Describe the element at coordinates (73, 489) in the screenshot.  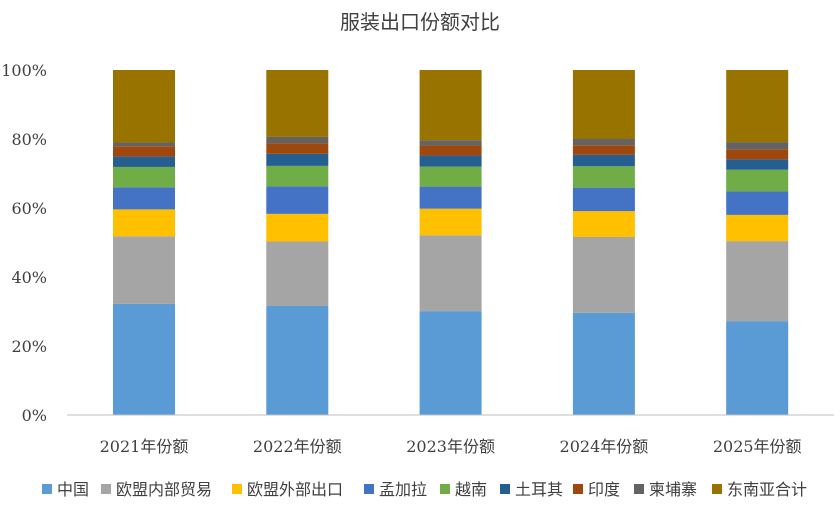
I see `legend-label: 中国` at that location.